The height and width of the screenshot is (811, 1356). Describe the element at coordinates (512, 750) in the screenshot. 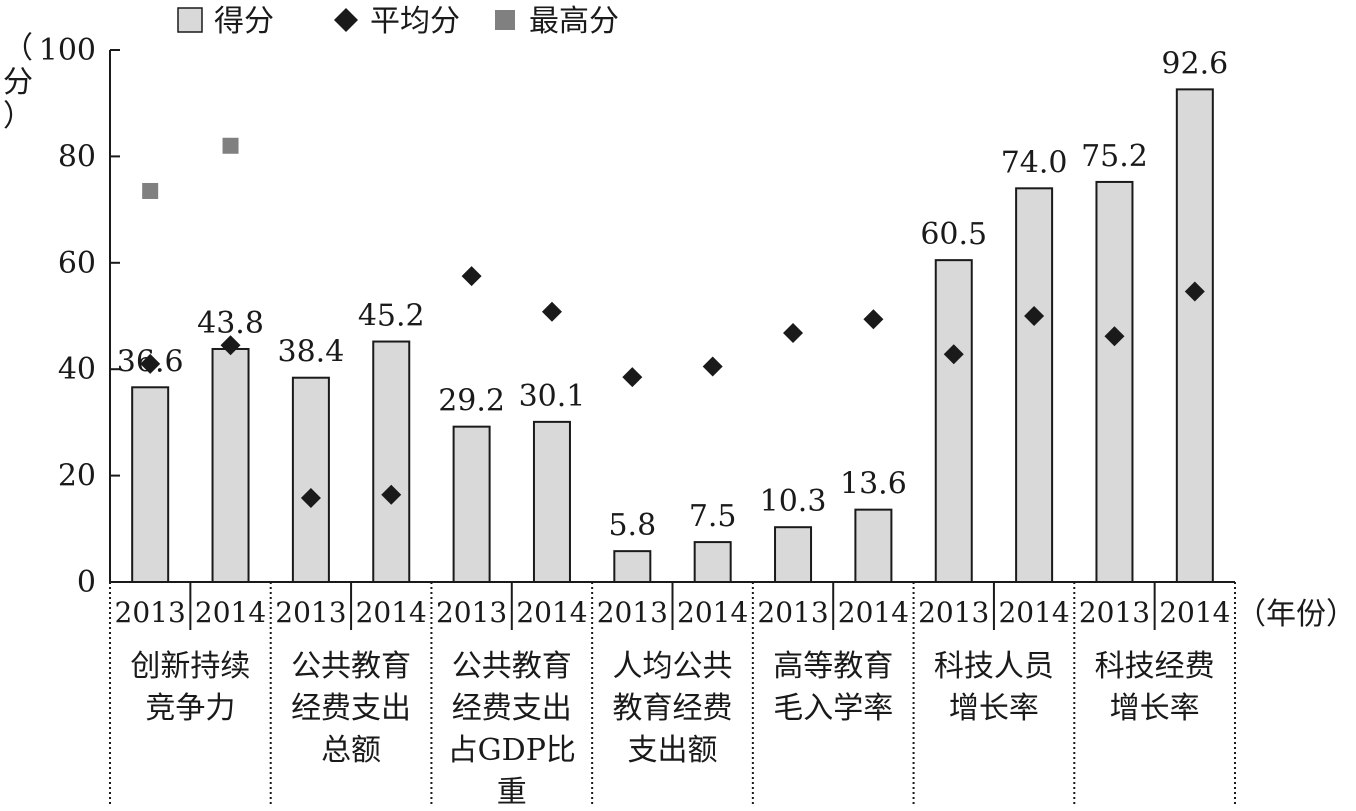

I see `category-label-line: 占GDP比` at that location.